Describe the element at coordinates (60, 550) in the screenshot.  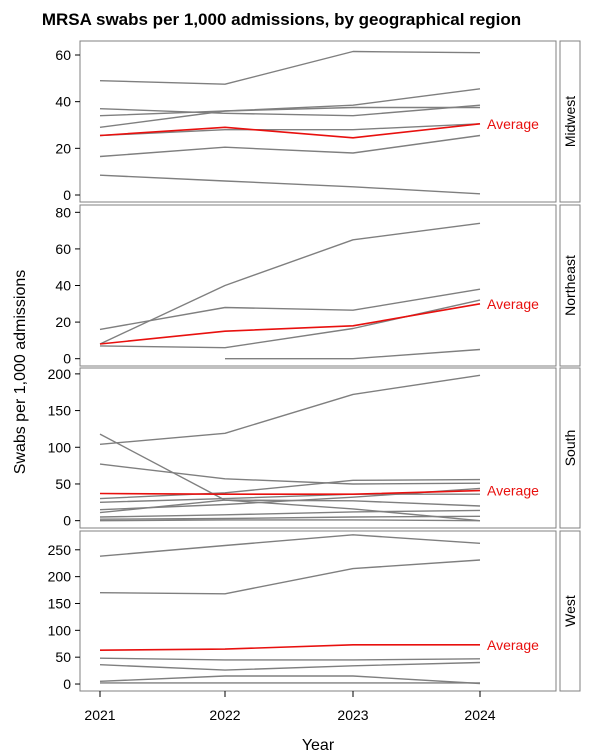
I see `y-tick-label: 250` at that location.